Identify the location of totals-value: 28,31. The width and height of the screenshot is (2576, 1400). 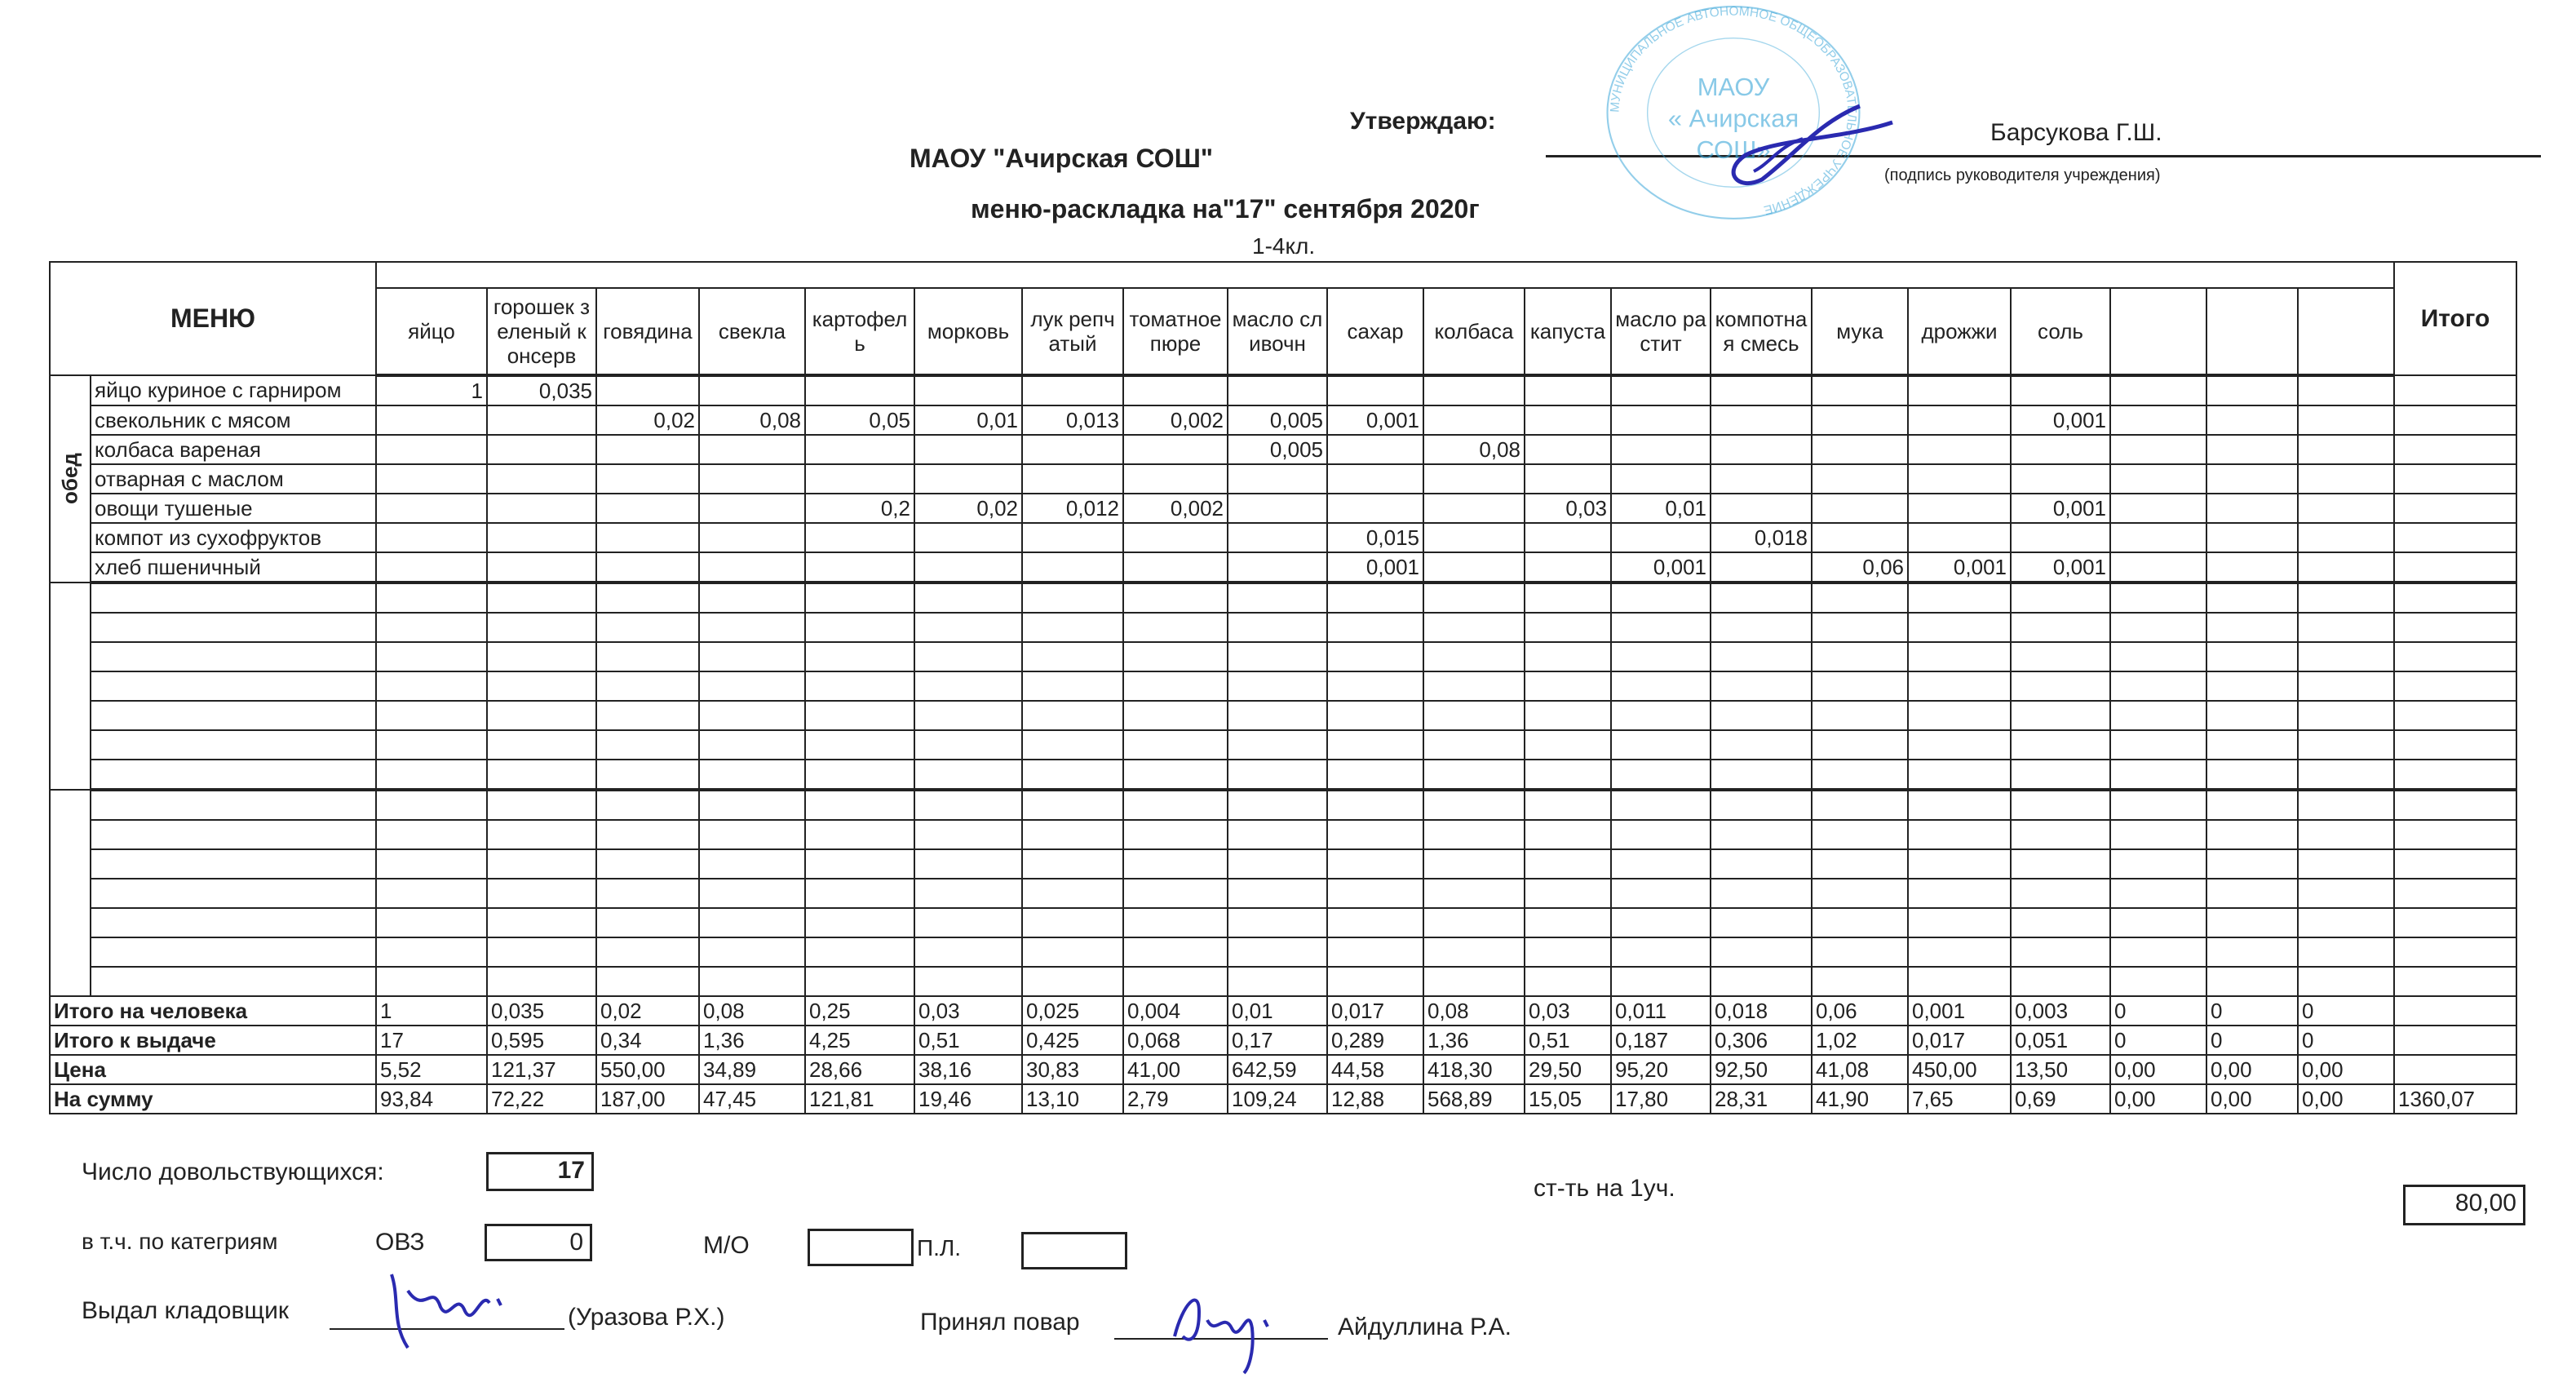
(1761, 1098).